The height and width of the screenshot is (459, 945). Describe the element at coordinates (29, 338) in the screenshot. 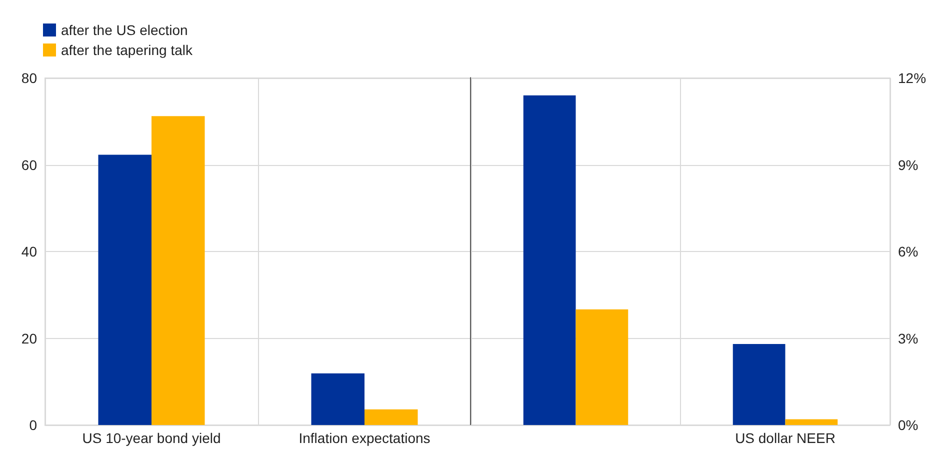

I see `y-tick-label: 20` at that location.